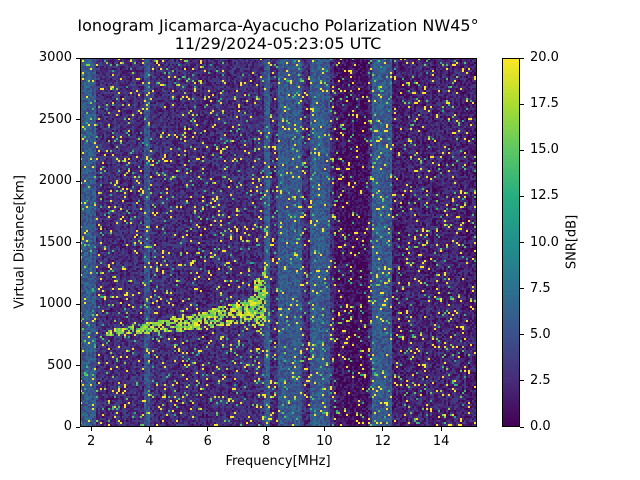 This screenshot has width=640, height=480. I want to click on y-tick-label: 1000, so click(55, 303).